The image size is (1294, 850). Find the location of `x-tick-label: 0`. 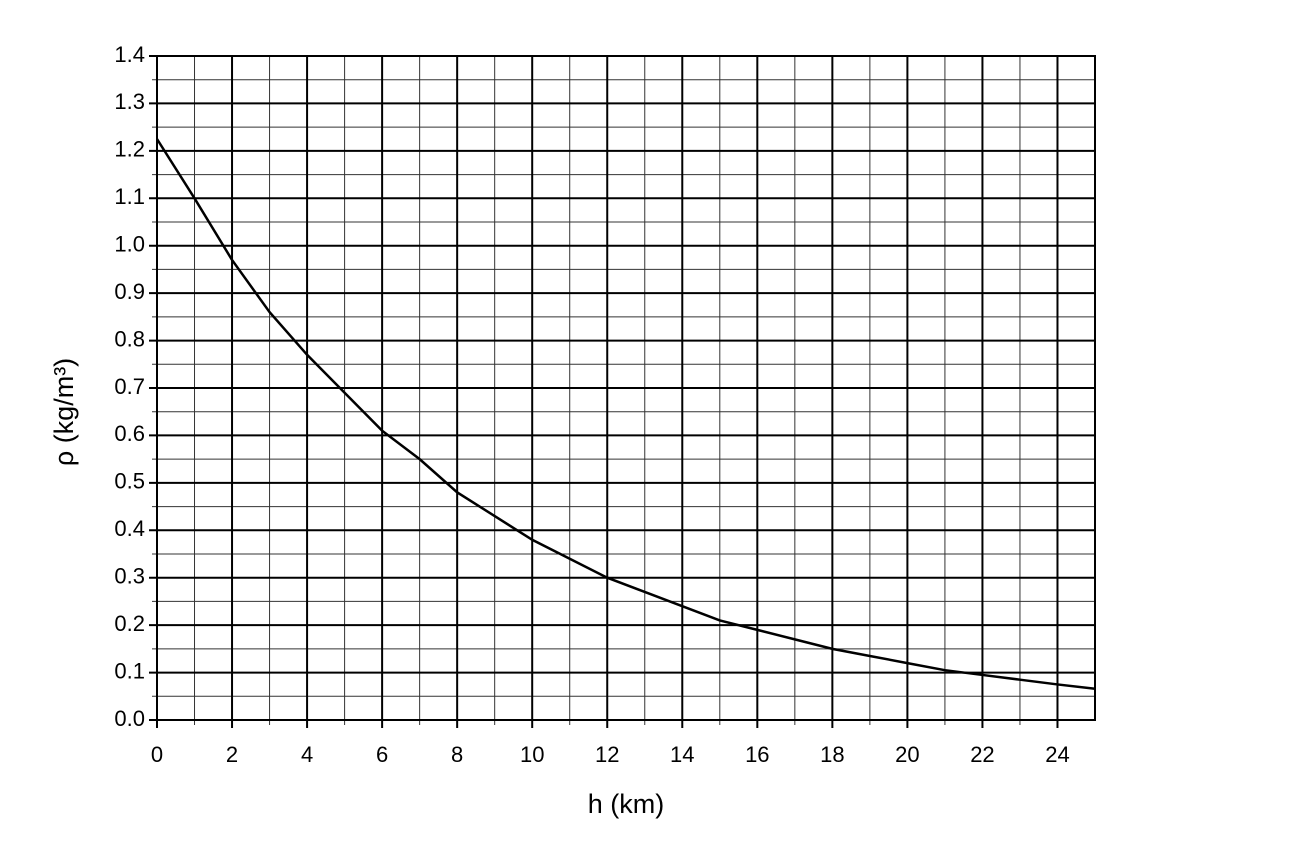

x-tick-label: 0 is located at coordinates (157, 754).